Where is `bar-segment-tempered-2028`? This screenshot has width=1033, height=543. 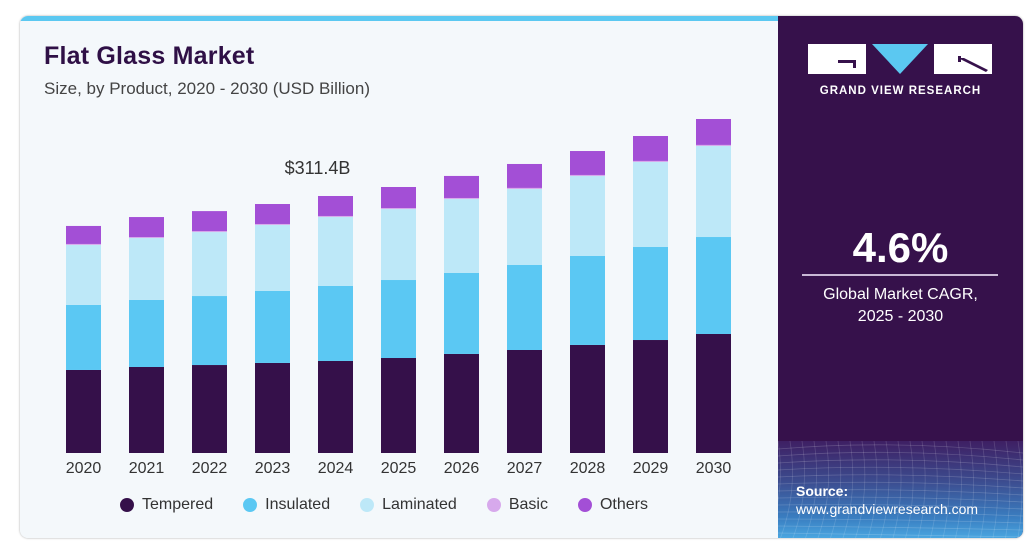 bar-segment-tempered-2028 is located at coordinates (587, 398).